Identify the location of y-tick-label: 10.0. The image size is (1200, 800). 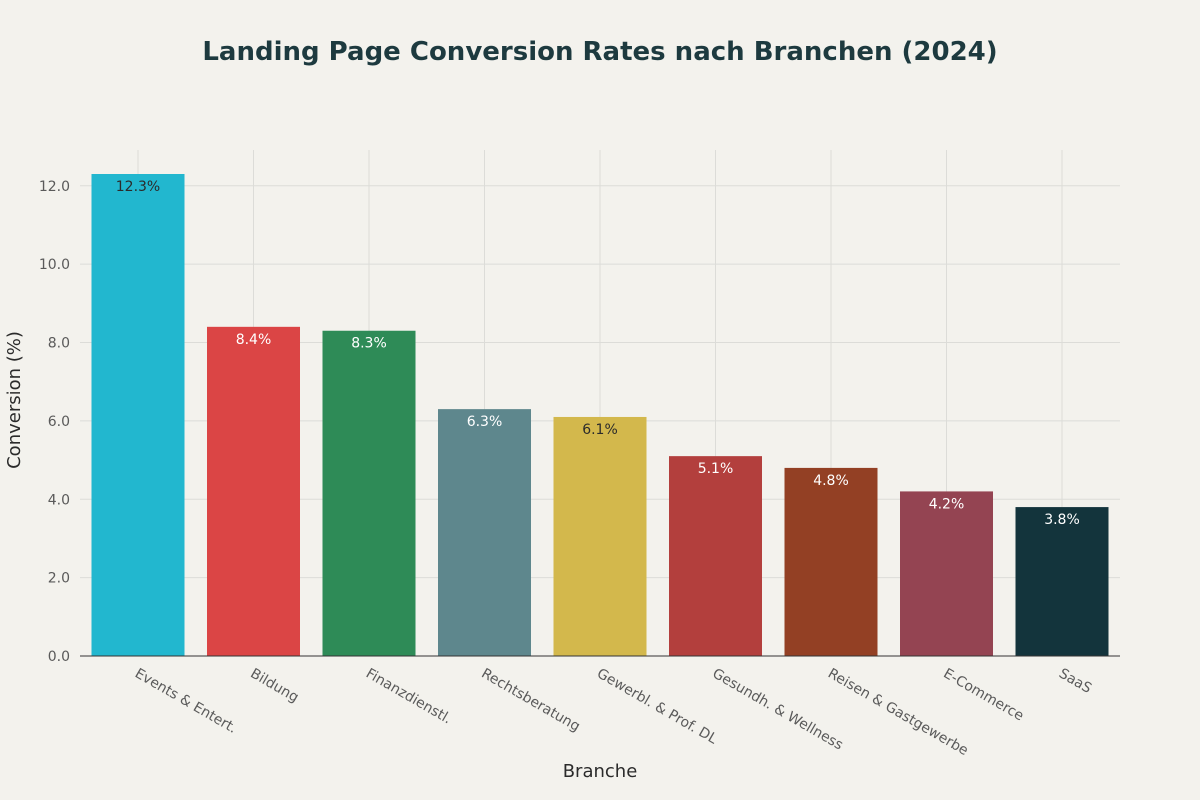
(54, 265).